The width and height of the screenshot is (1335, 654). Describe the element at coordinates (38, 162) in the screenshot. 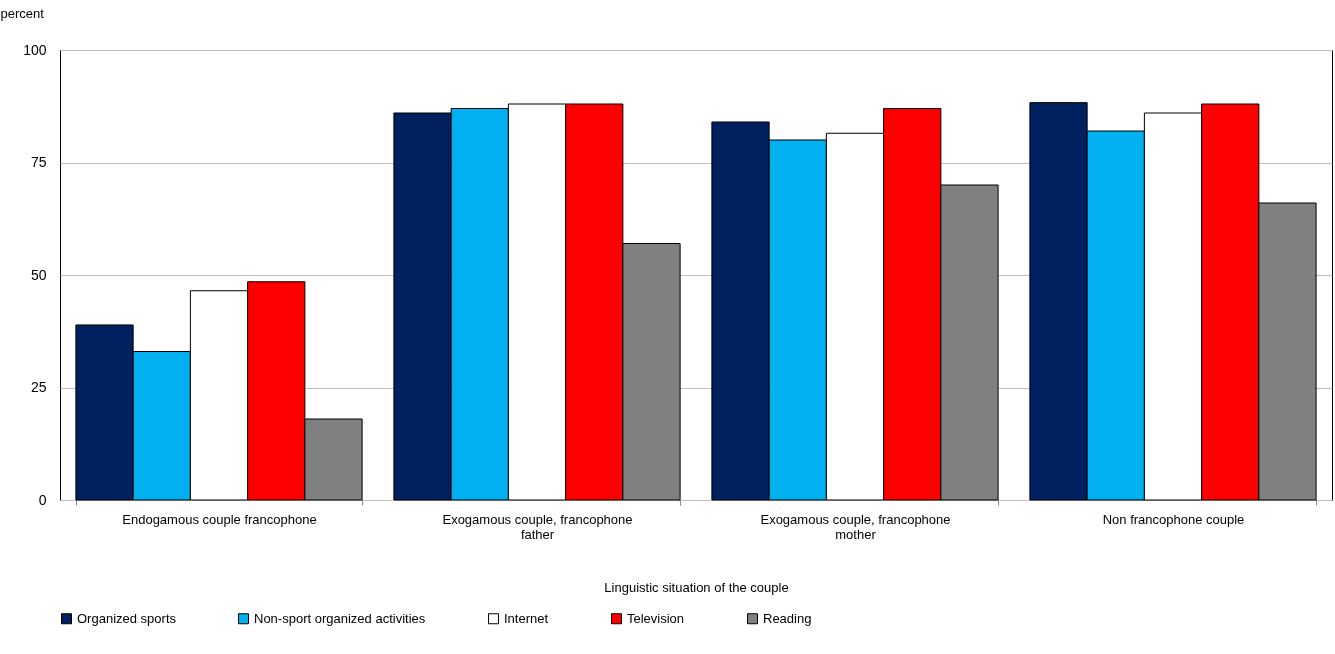

I see `y-tick-label: 75` at that location.